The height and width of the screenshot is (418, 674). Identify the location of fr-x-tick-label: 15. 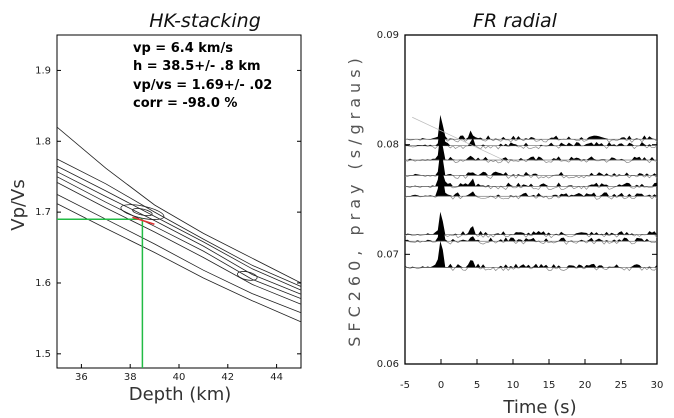
(549, 385).